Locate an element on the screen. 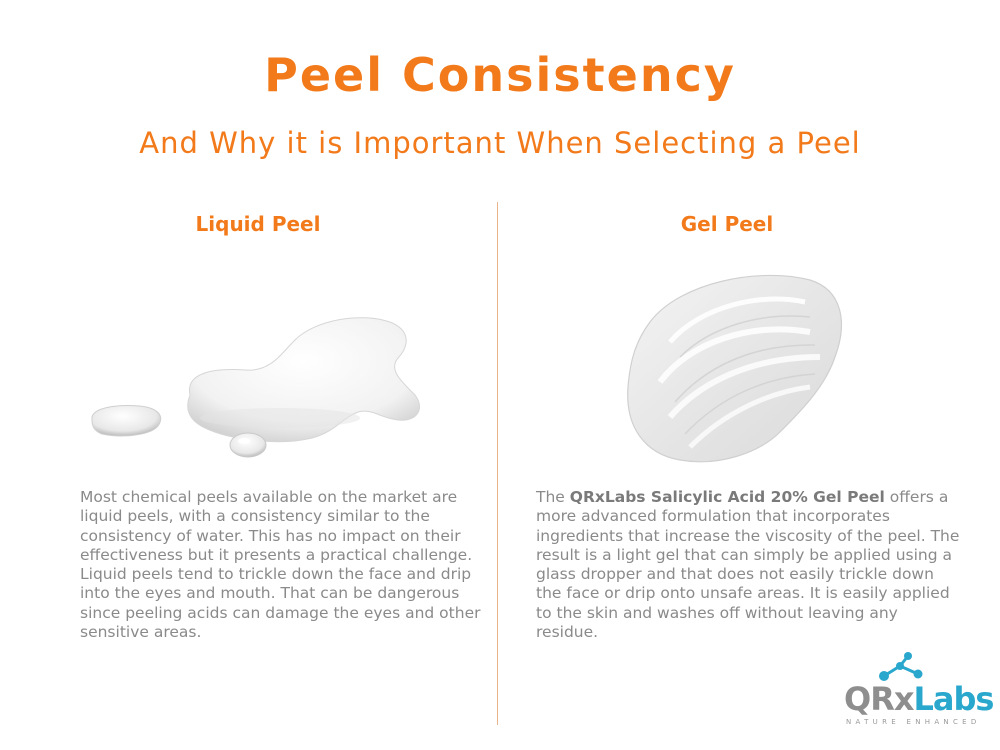  page-title: Peel Consistency is located at coordinates (500, 75).